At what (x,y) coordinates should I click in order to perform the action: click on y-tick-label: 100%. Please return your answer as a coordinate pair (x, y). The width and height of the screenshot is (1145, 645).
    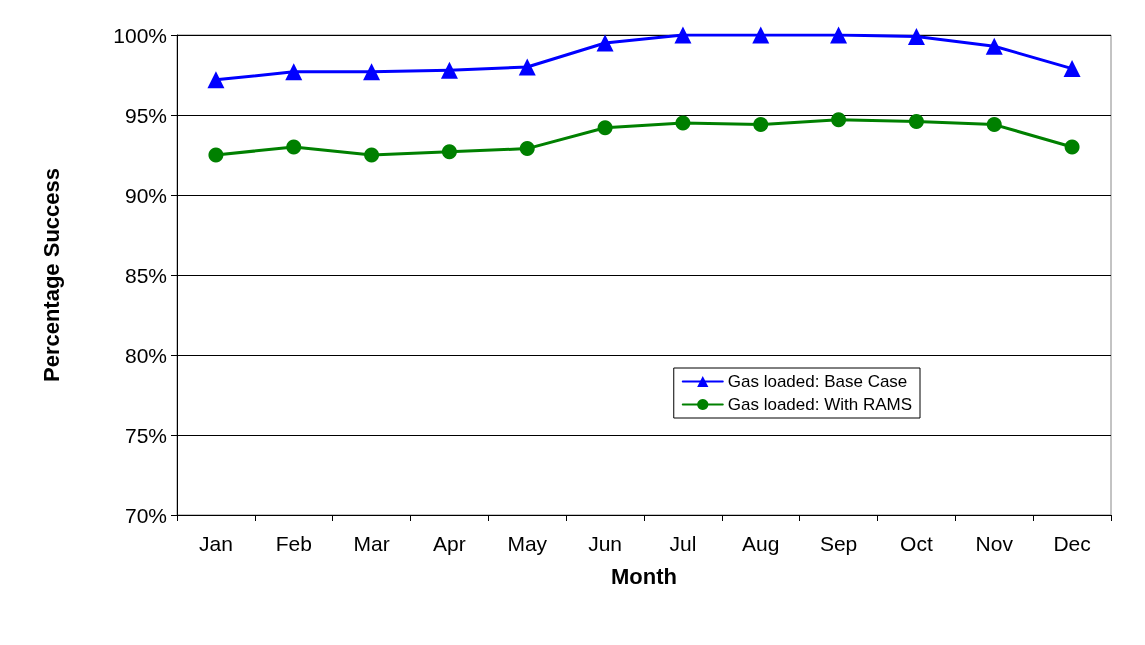
    Looking at the image, I should click on (140, 35).